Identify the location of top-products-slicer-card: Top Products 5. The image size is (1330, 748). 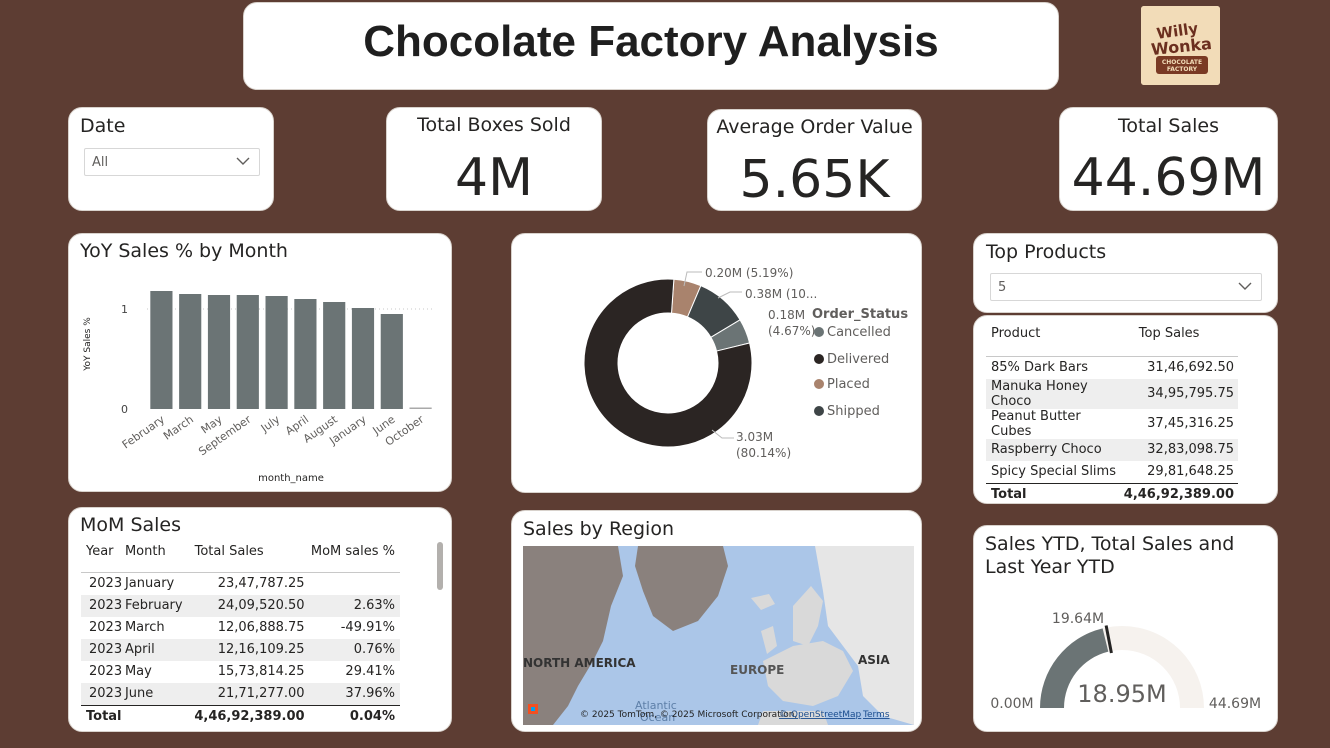
(1125, 273).